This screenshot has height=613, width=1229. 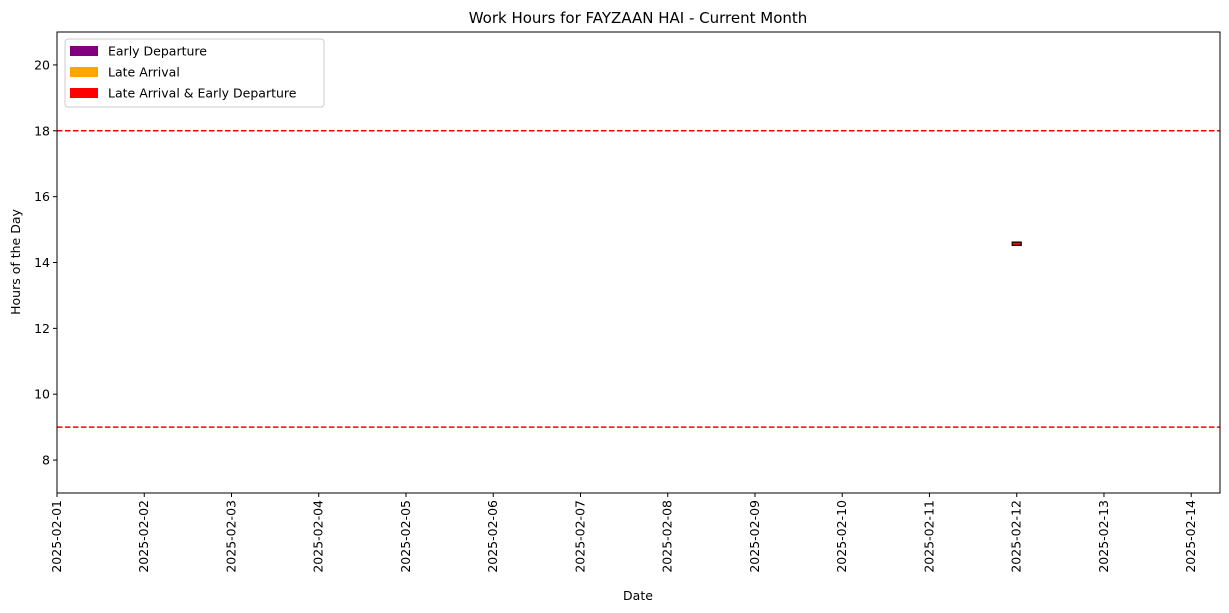 I want to click on x-tick-label-8: 2025-02-09, so click(x=754, y=536).